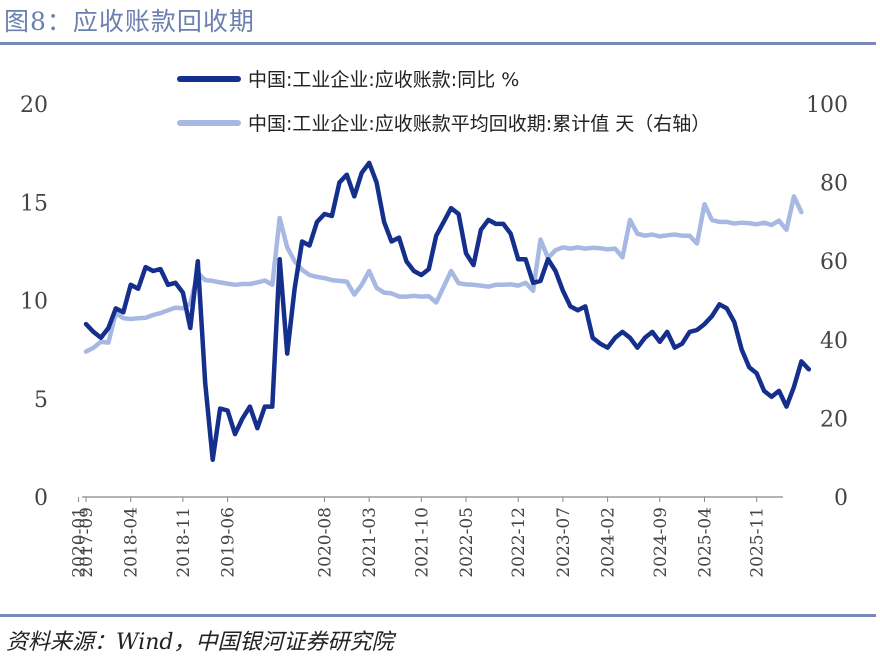  Describe the element at coordinates (467, 542) in the screenshot. I see `x-axis-tick-label: 2022-05` at that location.